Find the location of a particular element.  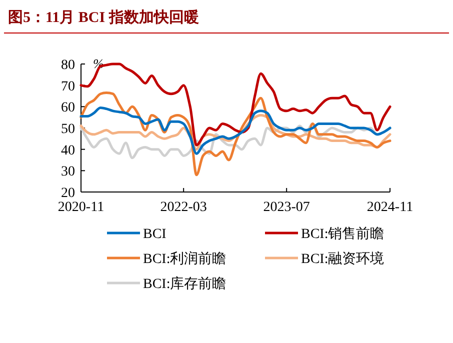

legend-label: BCI:销售前瞻 is located at coordinates (342, 234).